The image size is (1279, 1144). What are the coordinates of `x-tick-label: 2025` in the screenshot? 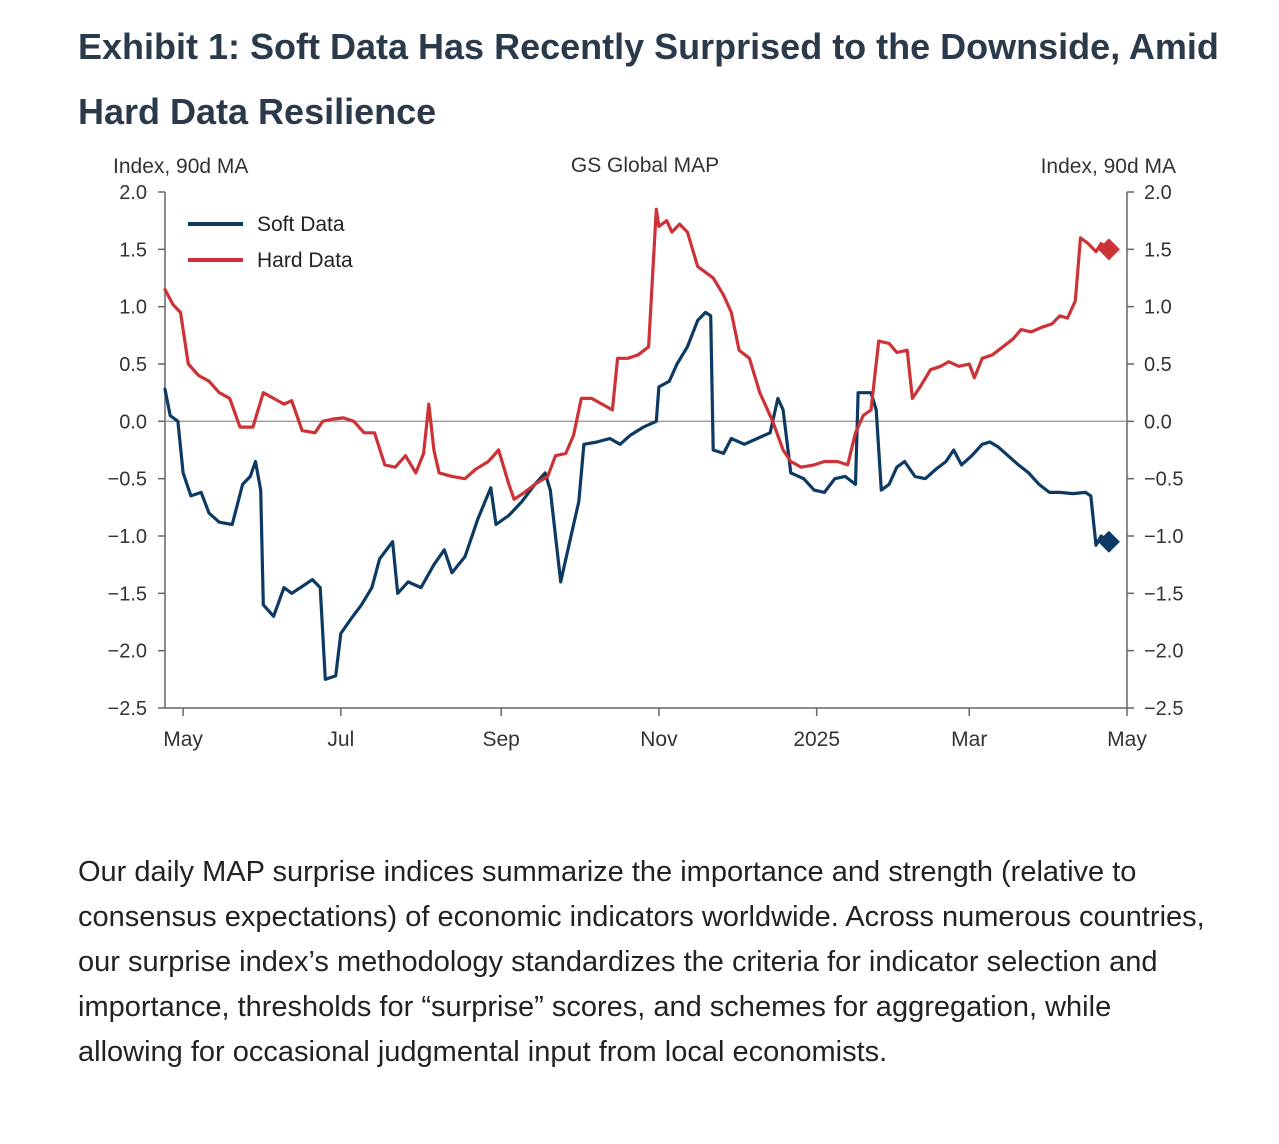 It's located at (816, 739).